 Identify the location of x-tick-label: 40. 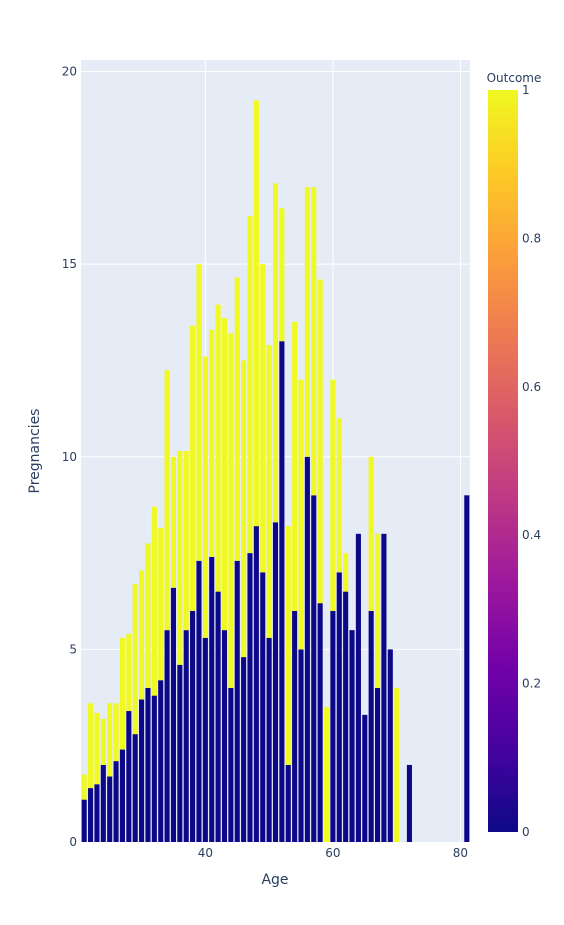
(205, 853).